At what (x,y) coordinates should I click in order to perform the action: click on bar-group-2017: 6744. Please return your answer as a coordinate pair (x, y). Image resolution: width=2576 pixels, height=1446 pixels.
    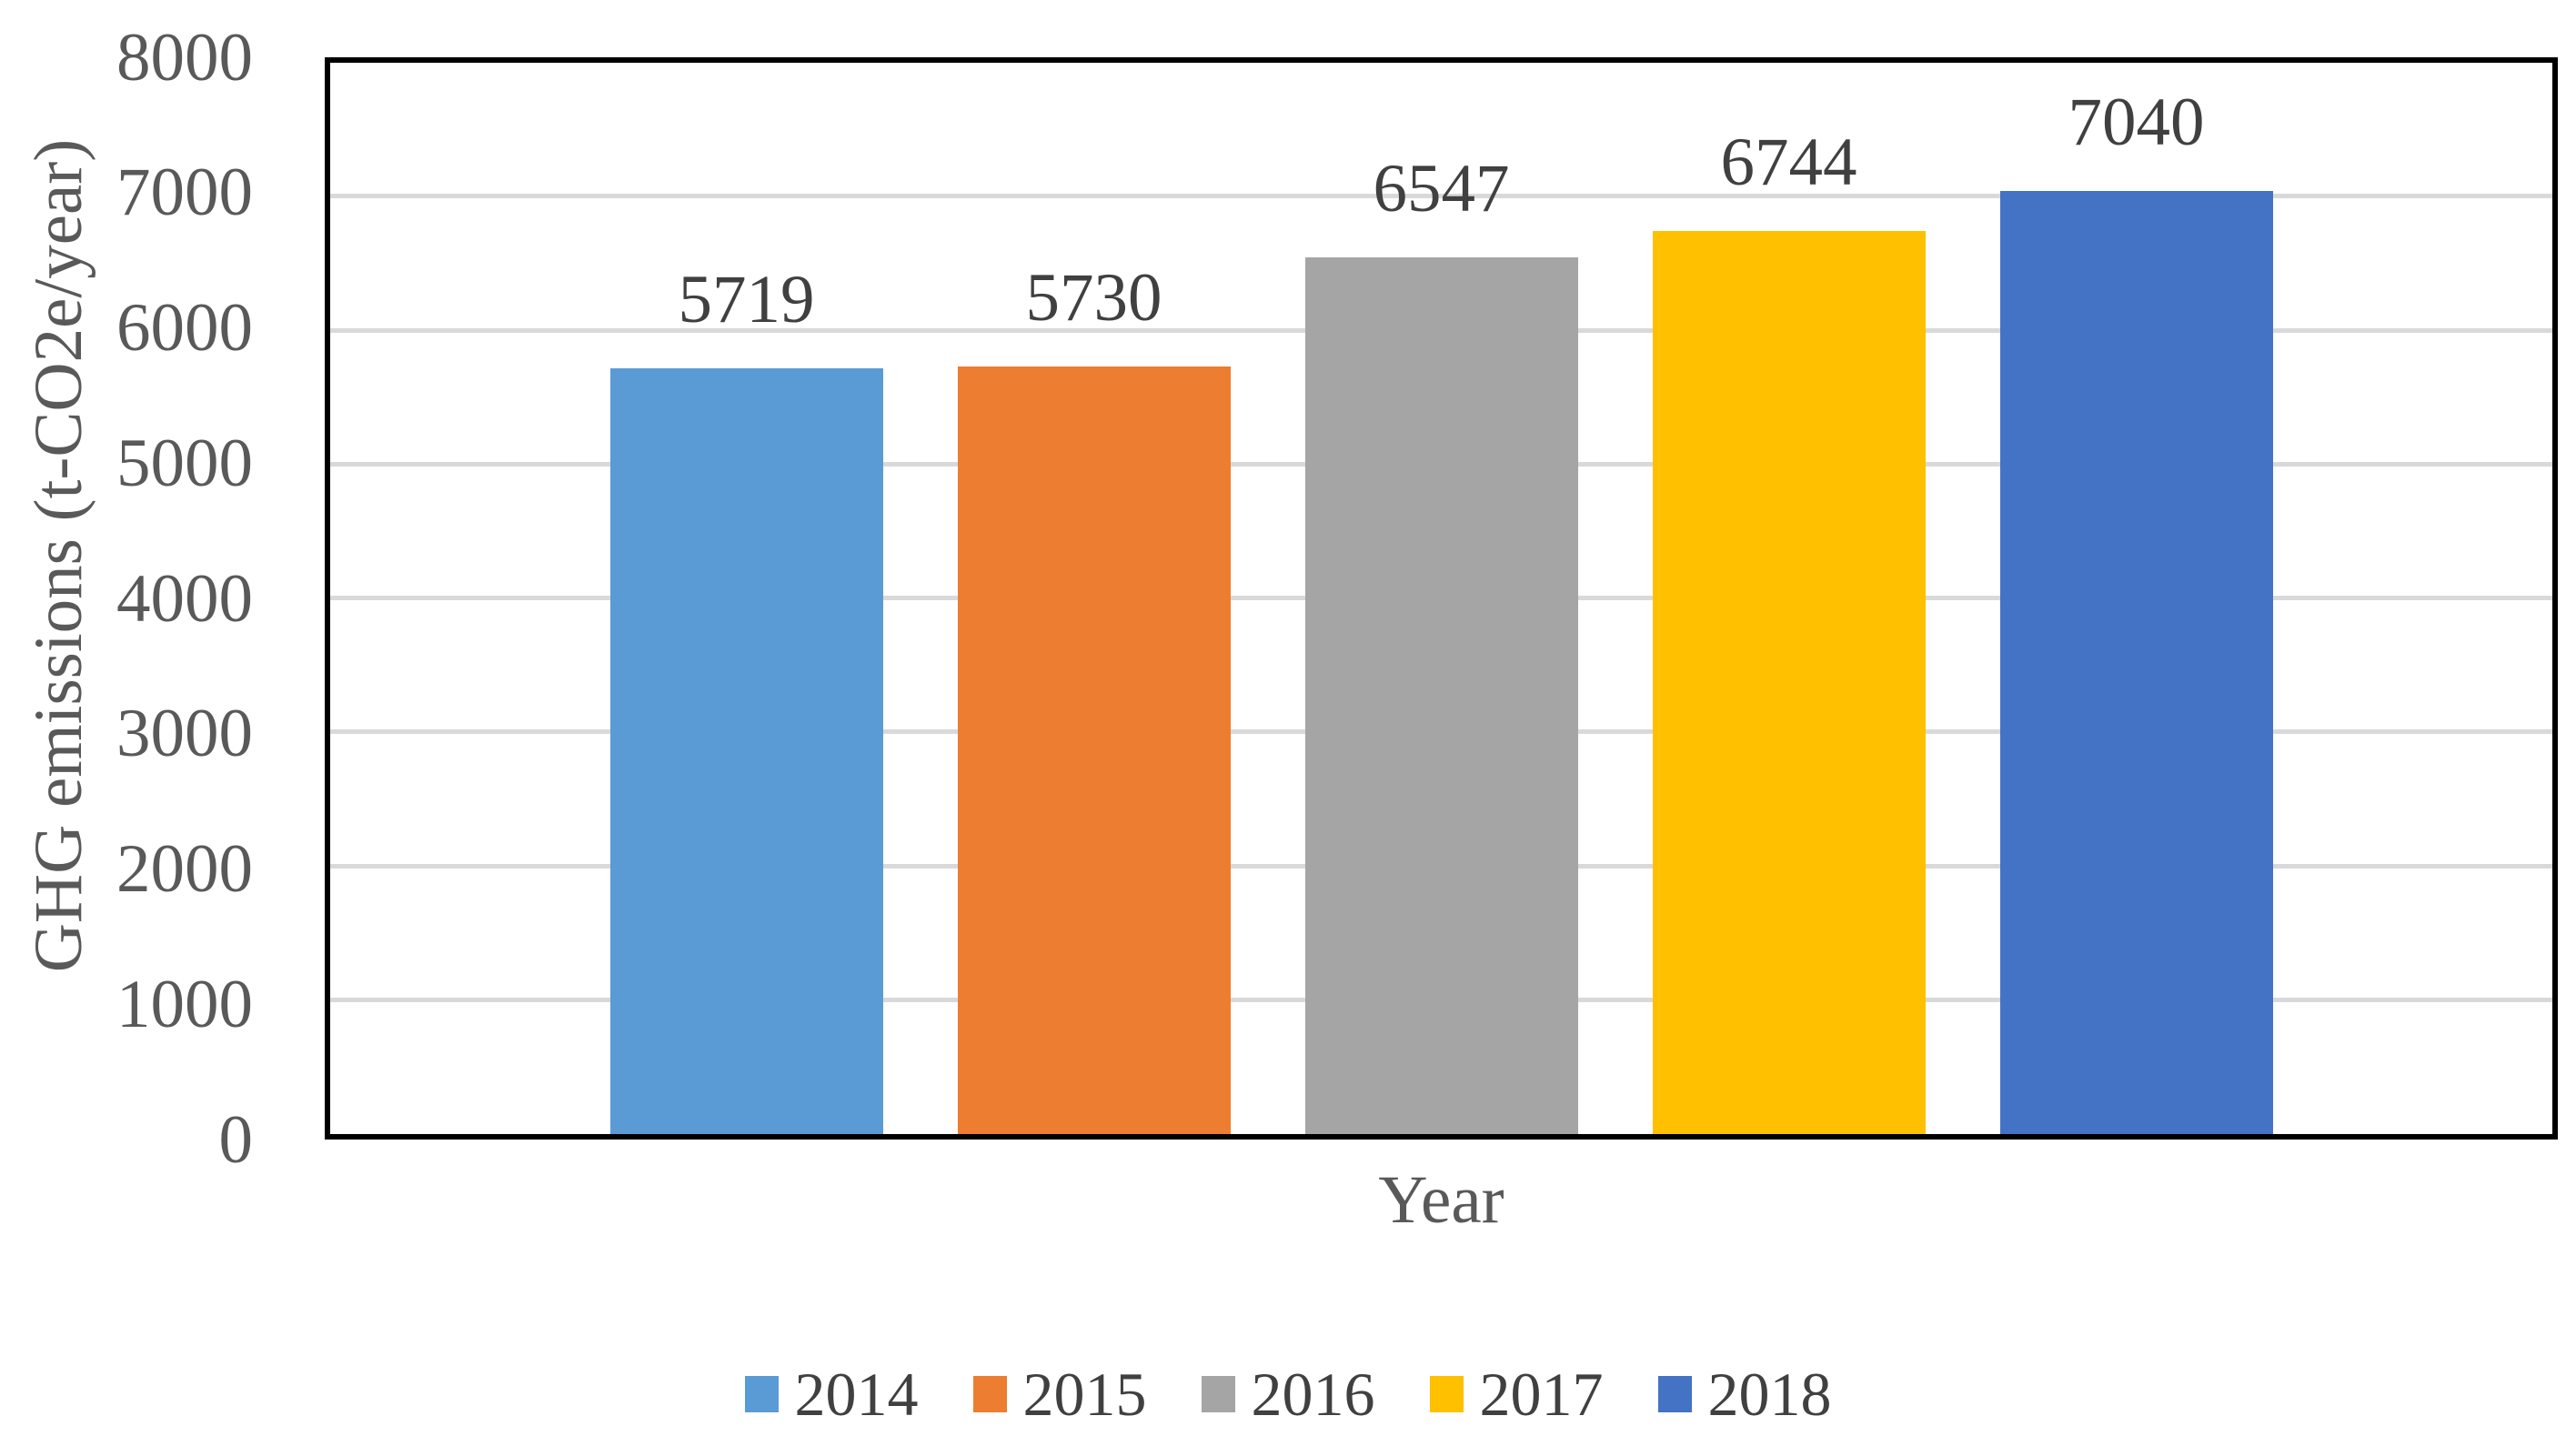
    Looking at the image, I should click on (1789, 629).